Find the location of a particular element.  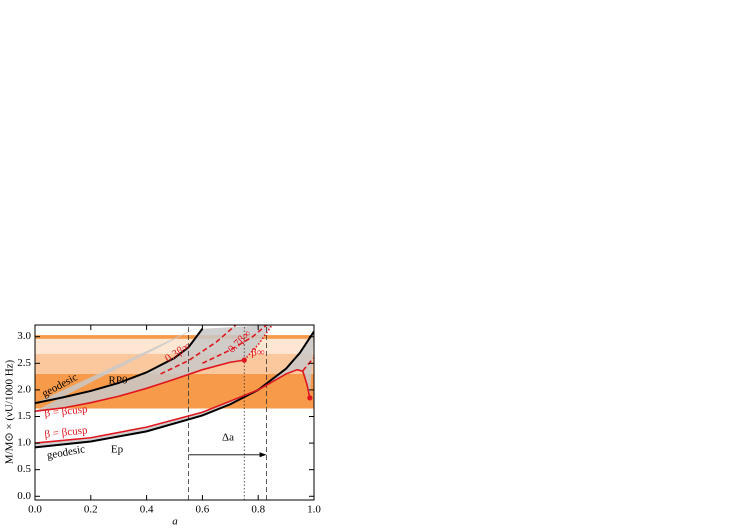

x-axis-label: a is located at coordinates (175, 522).